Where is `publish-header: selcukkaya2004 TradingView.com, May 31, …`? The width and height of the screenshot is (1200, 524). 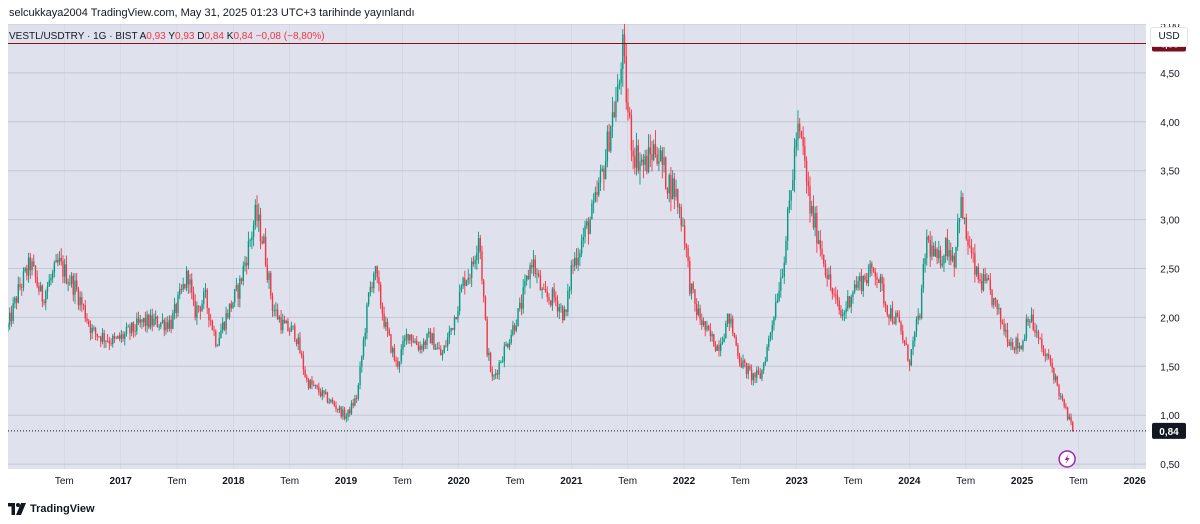 publish-header: selcukkaya2004 TradingView.com, May 31, … is located at coordinates (212, 13).